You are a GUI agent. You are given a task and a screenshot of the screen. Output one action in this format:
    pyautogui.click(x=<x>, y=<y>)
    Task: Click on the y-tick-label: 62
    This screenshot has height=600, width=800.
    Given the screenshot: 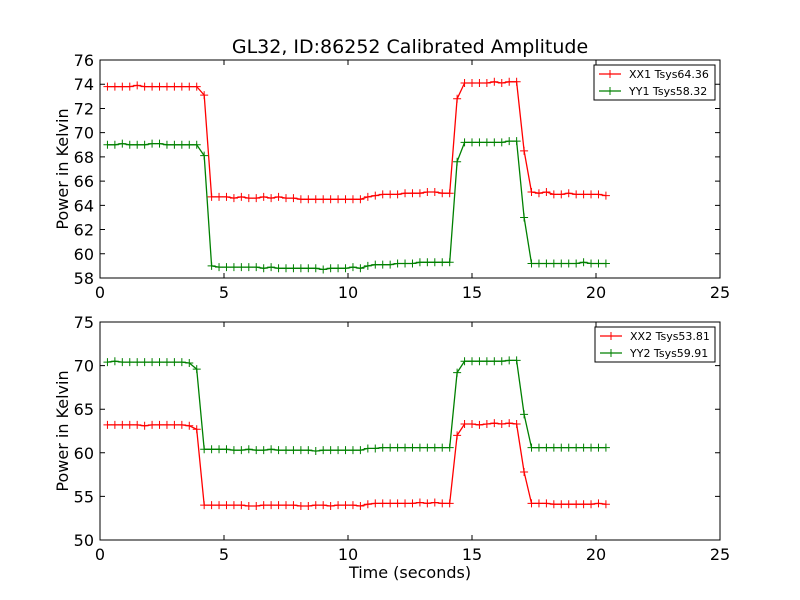 What is the action you would take?
    pyautogui.click(x=84, y=230)
    